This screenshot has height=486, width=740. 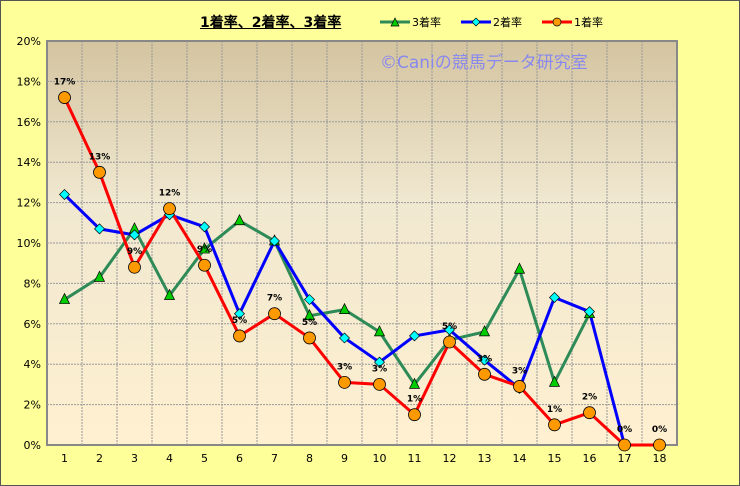 I want to click on y-tick-label: 0%, so click(x=32, y=445).